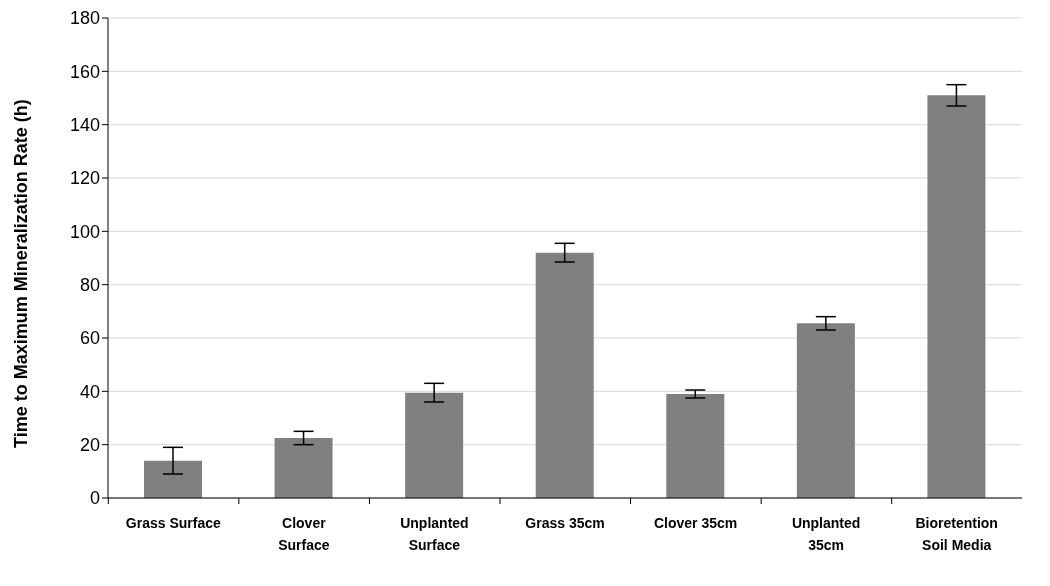 The width and height of the screenshot is (1050, 586). What do you see at coordinates (89, 391) in the screenshot?
I see `y-tick-label: 40` at bounding box center [89, 391].